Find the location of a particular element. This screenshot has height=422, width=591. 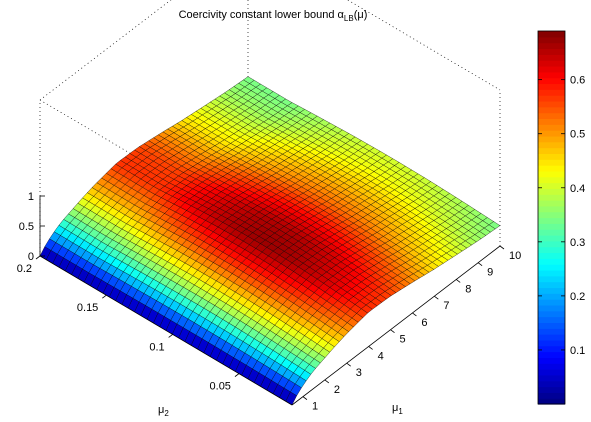

mu1-tick-label: 8 is located at coordinates (468, 289).